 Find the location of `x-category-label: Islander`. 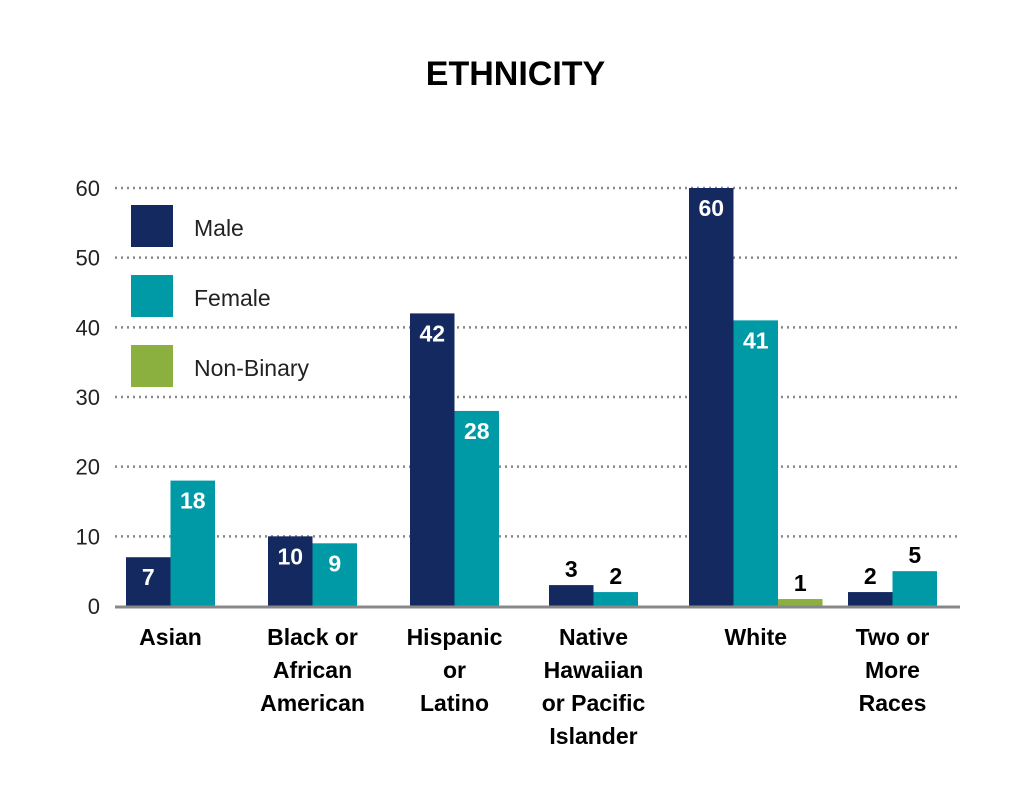

x-category-label: Islander is located at coordinates (593, 736).